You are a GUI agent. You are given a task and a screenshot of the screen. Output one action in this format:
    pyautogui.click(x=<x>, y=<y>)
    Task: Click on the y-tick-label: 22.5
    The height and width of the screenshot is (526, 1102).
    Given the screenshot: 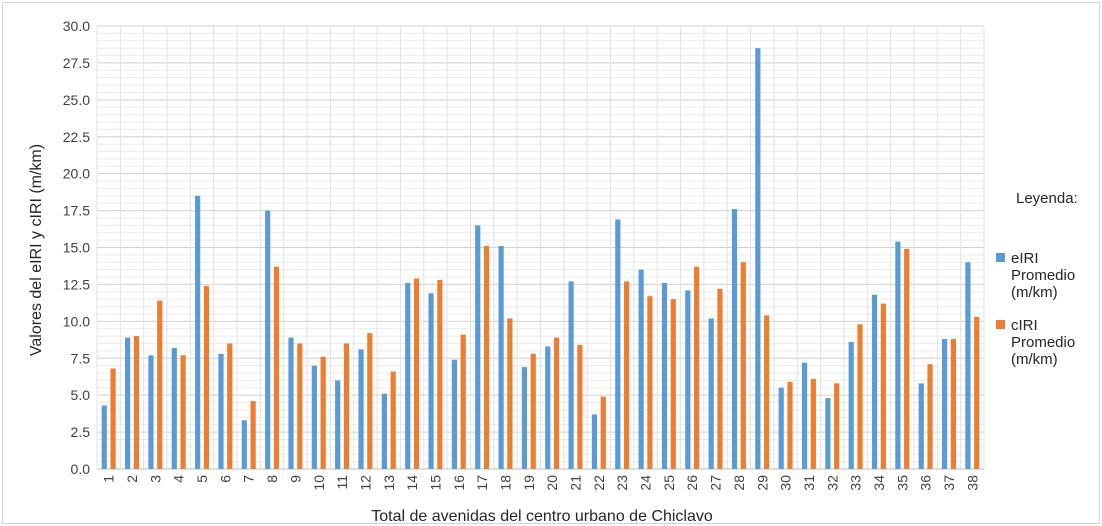 What is the action you would take?
    pyautogui.click(x=76, y=137)
    